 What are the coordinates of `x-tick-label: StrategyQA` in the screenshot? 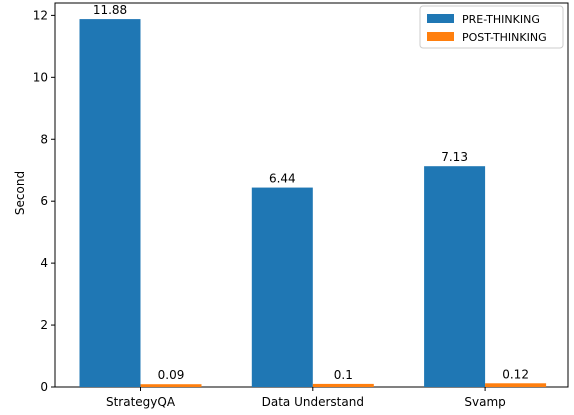 It's located at (141, 402).